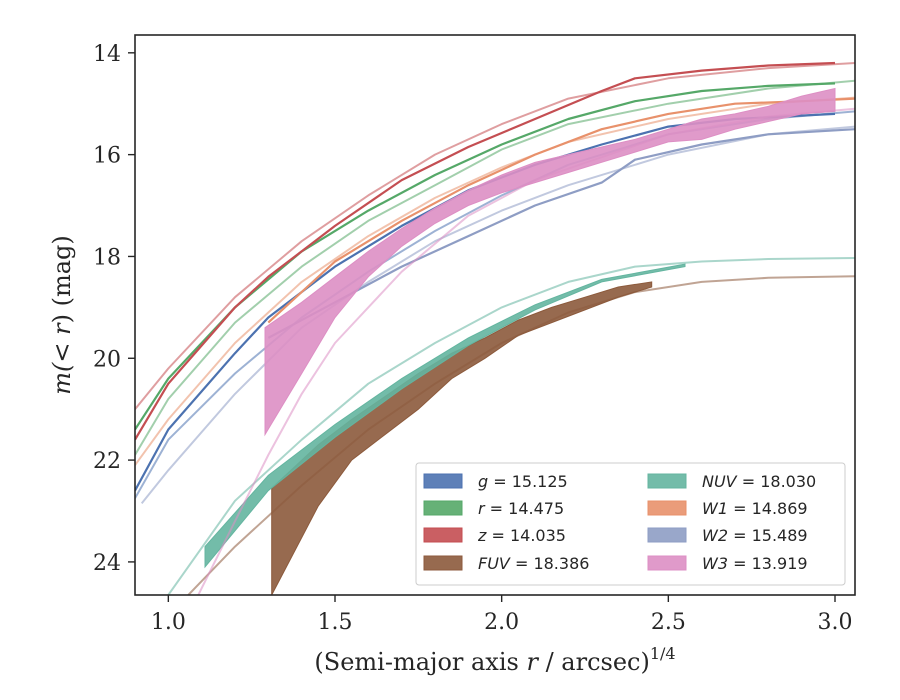 This screenshot has width=900, height=700. I want to click on legend-swatch-r, so click(443, 508).